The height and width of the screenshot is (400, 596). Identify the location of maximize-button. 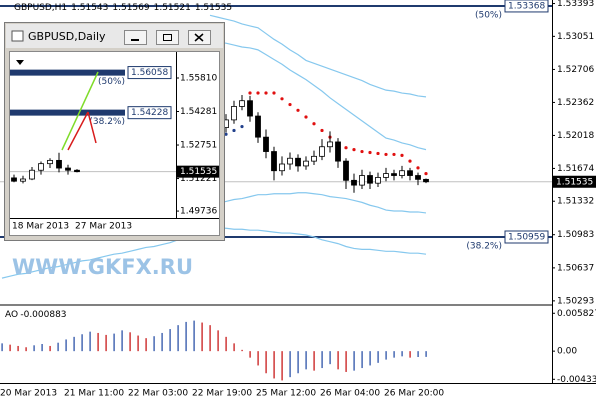
(167, 37).